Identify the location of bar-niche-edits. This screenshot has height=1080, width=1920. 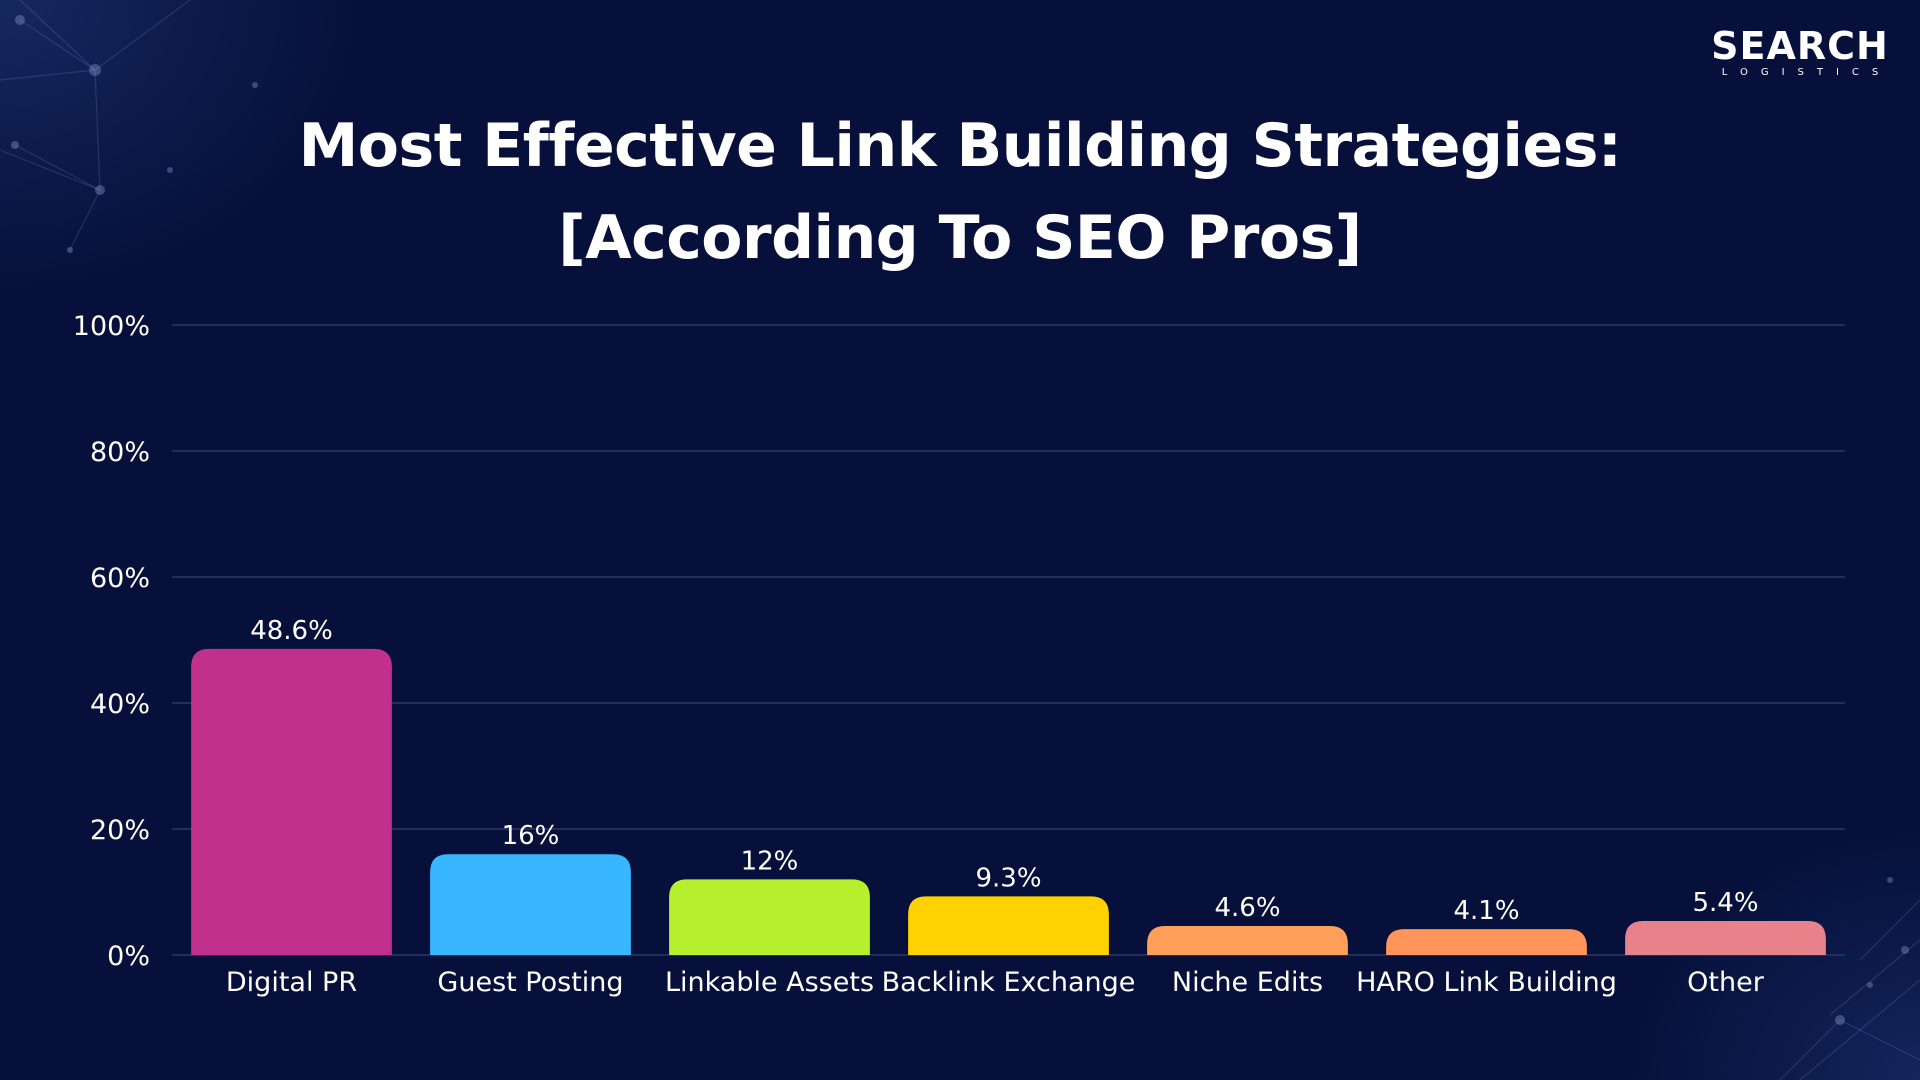
(1247, 940).